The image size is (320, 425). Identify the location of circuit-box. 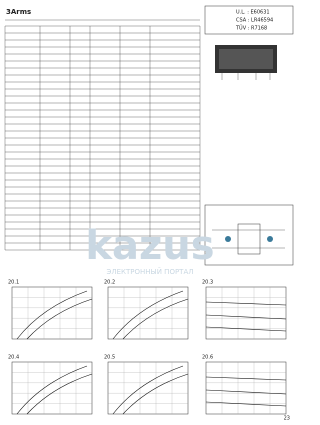
(249, 235).